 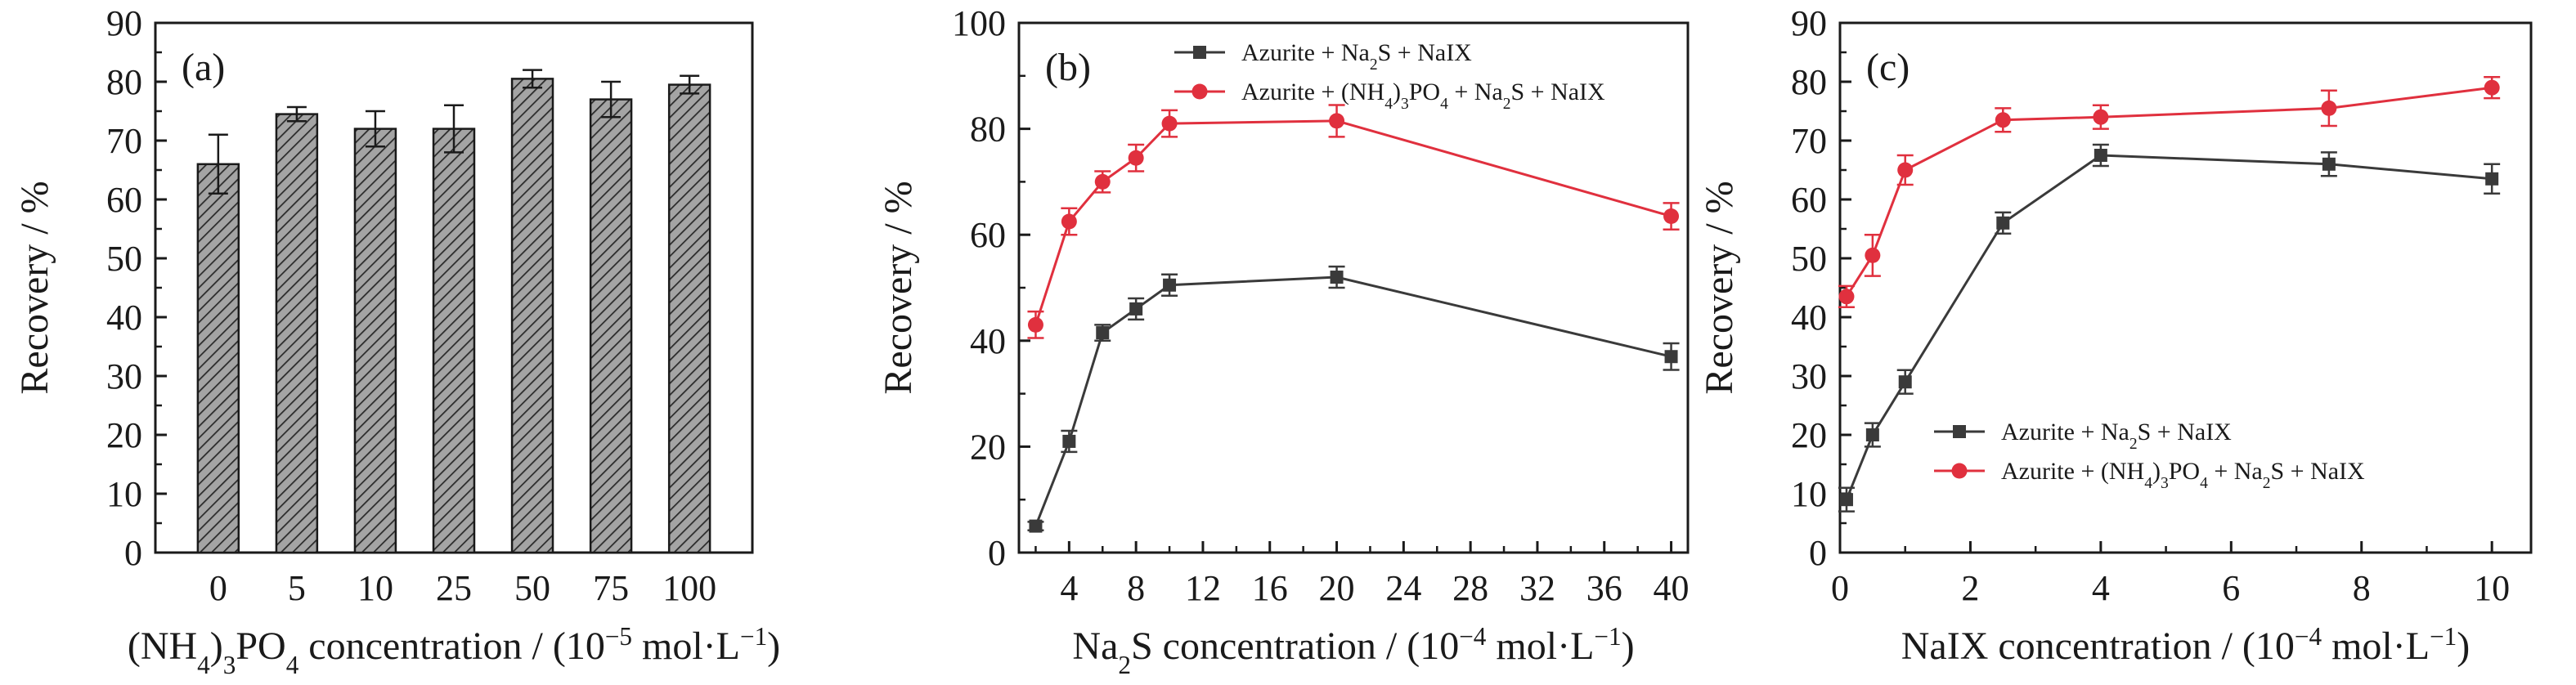 I want to click on x-tick-label: 16, so click(x=1270, y=588).